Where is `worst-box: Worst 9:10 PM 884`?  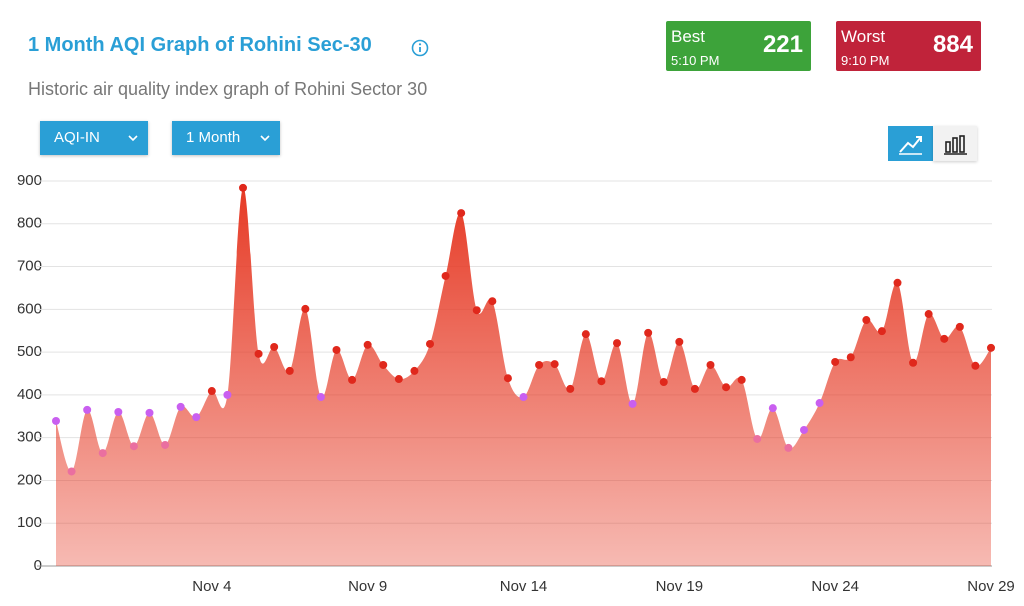 worst-box: Worst 9:10 PM 884 is located at coordinates (908, 46).